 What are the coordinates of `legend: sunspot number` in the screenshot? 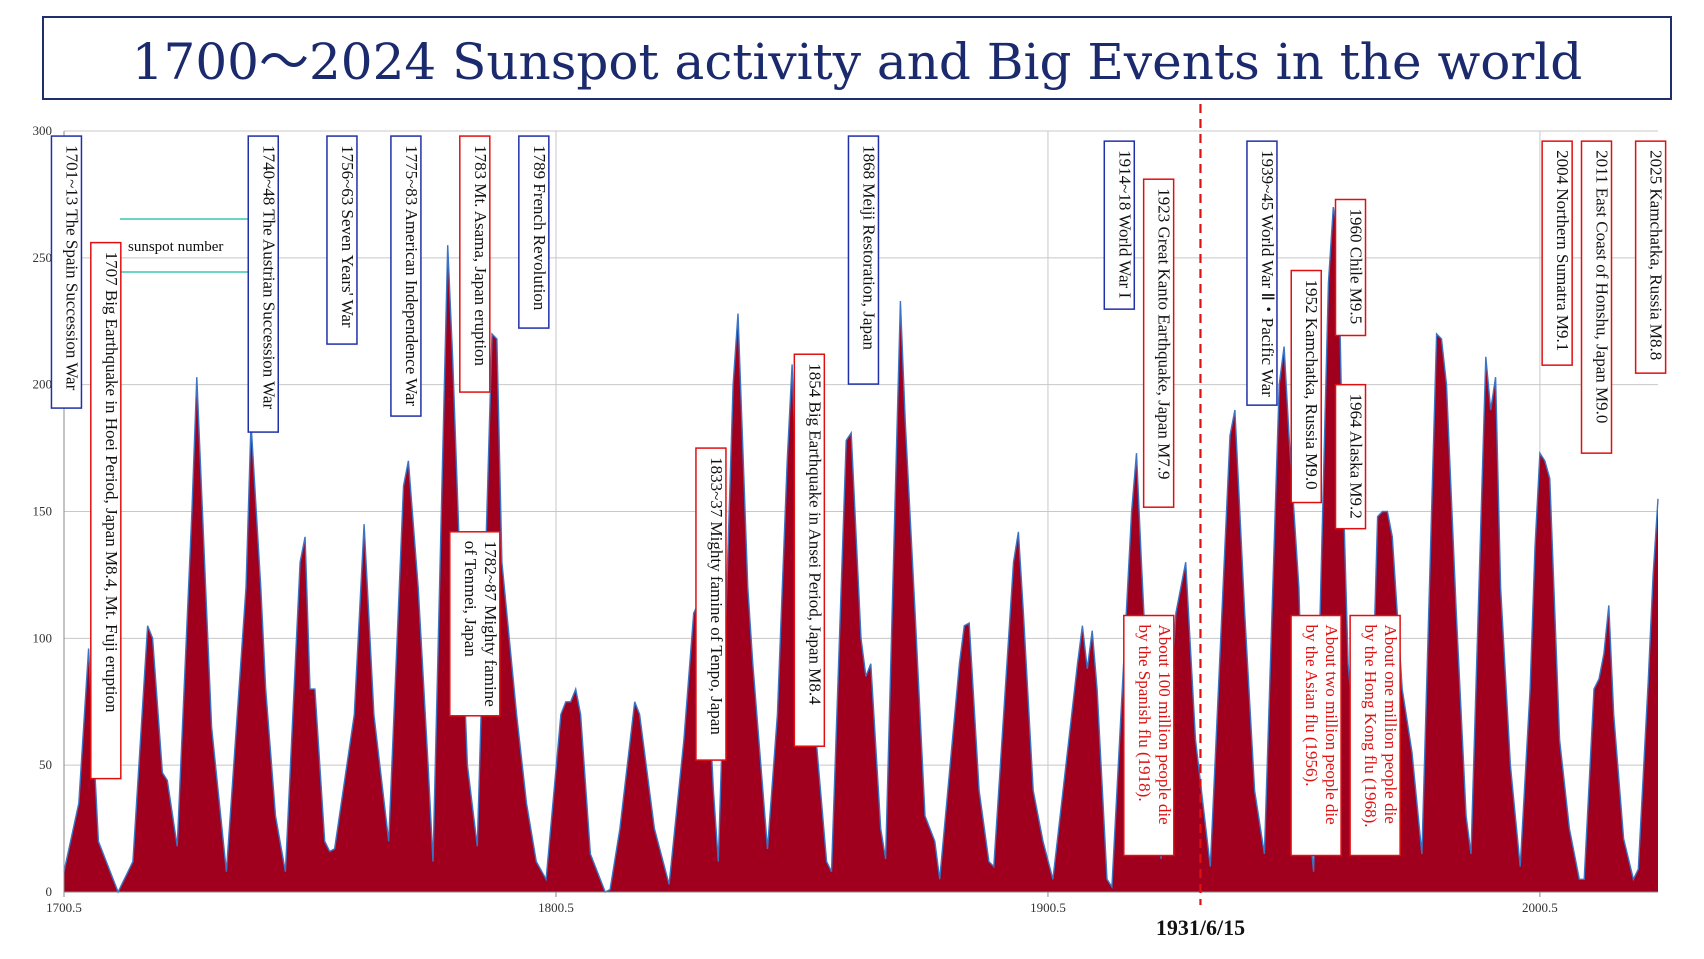 It's located at (189, 245).